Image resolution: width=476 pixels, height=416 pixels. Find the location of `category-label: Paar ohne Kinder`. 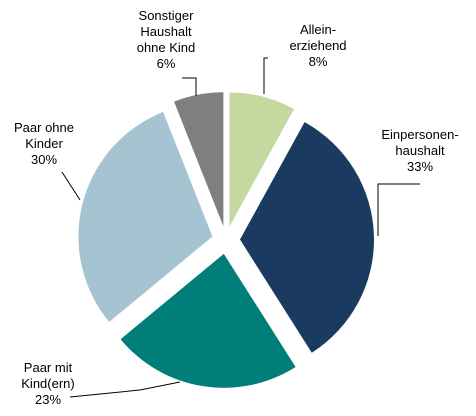

category-label: Paar ohne Kinder is located at coordinates (44, 135).